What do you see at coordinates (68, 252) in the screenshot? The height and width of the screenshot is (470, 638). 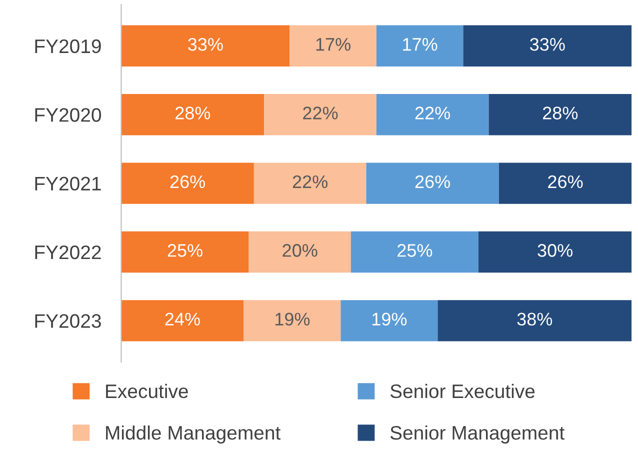 I see `y-tick-label: FY2022` at bounding box center [68, 252].